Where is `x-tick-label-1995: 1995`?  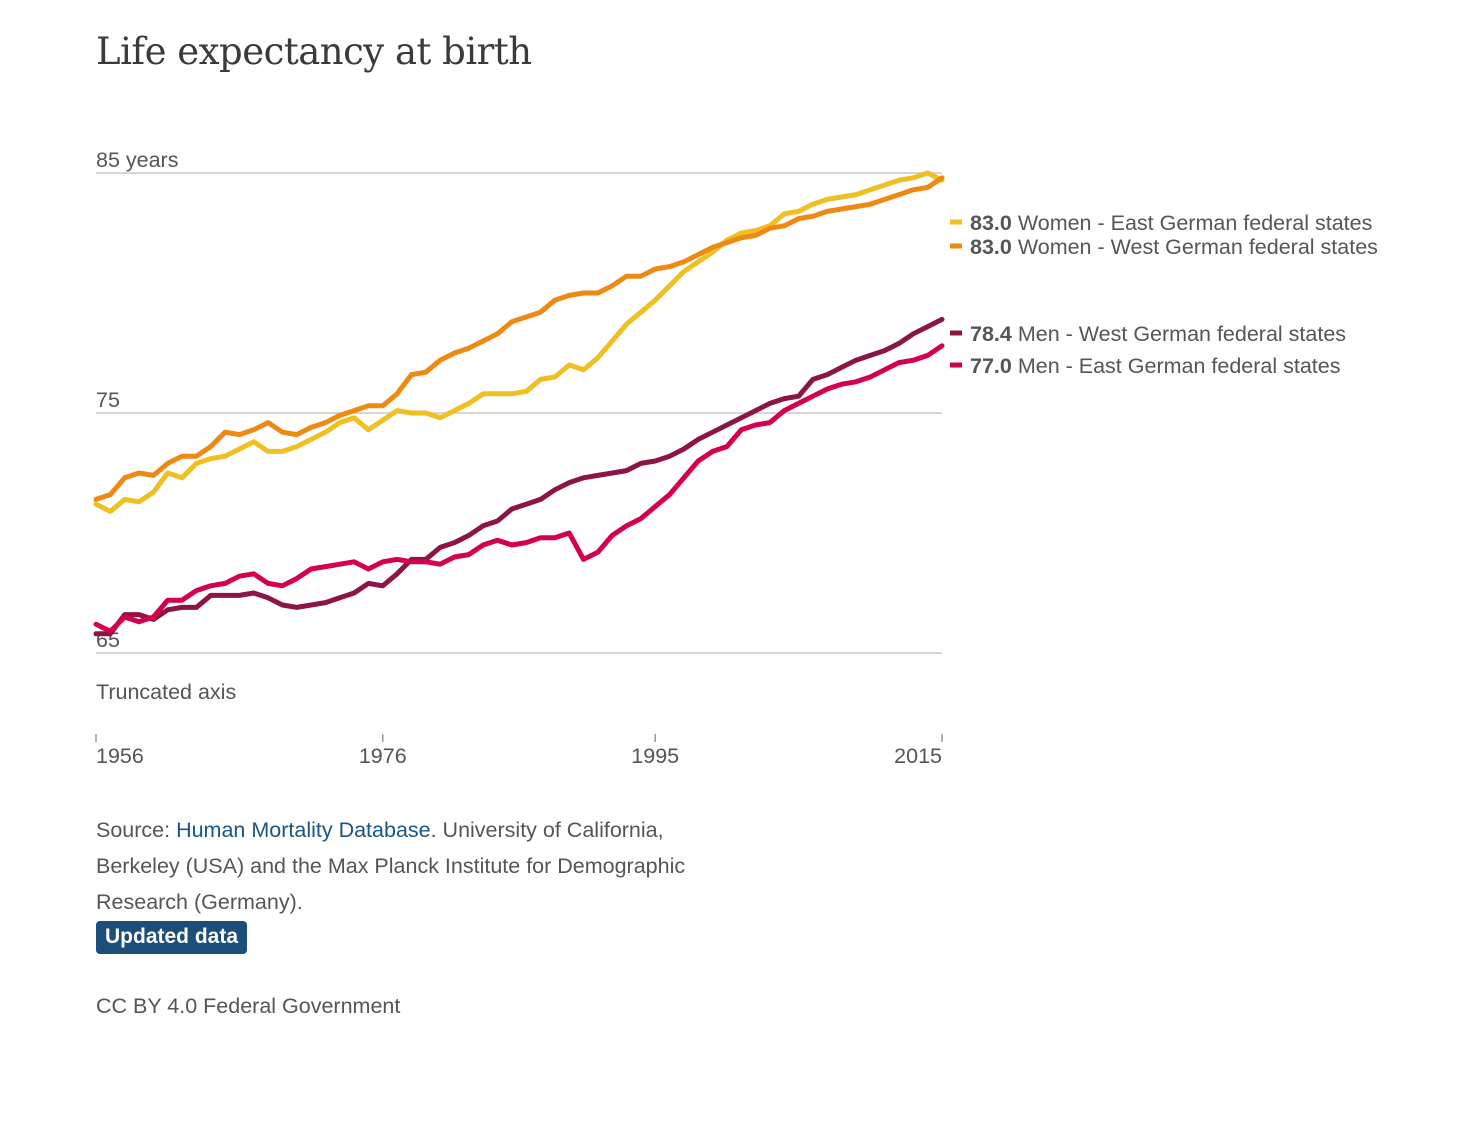
x-tick-label-1995: 1995 is located at coordinates (655, 756).